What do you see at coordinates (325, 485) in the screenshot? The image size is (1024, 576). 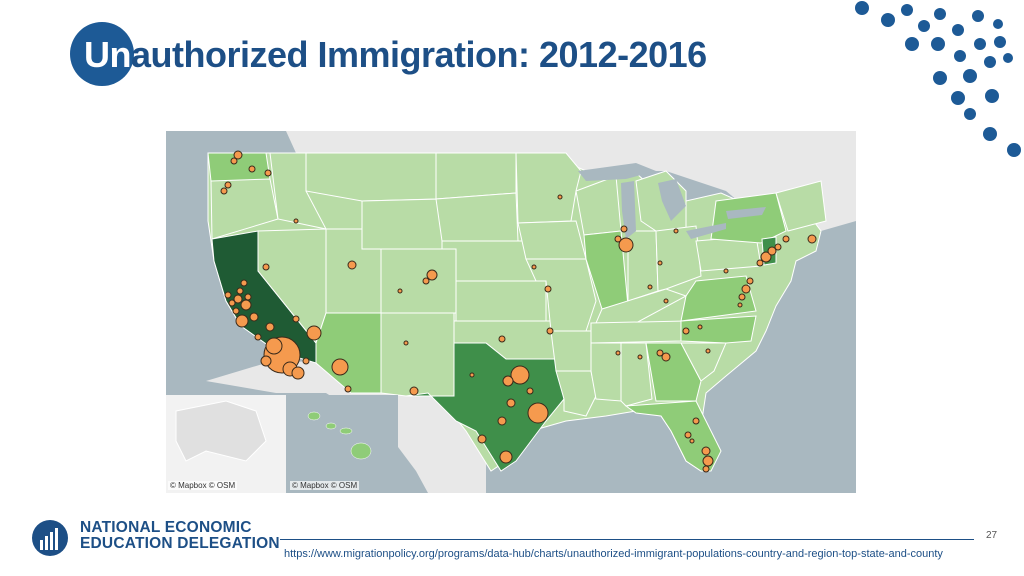 I see `inset-map-attribution: © Mapbox © OSM` at bounding box center [325, 485].